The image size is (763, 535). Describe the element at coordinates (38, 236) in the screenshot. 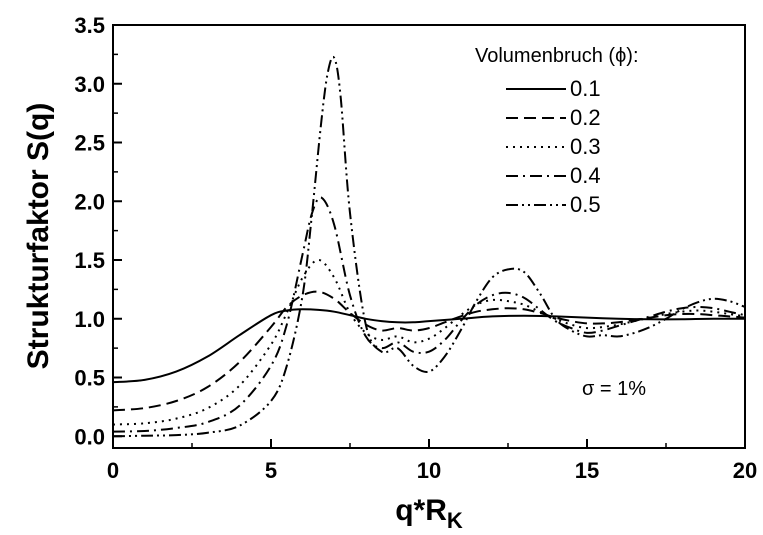

I see `y-axis-title: Strukturfaktor S(q)` at that location.